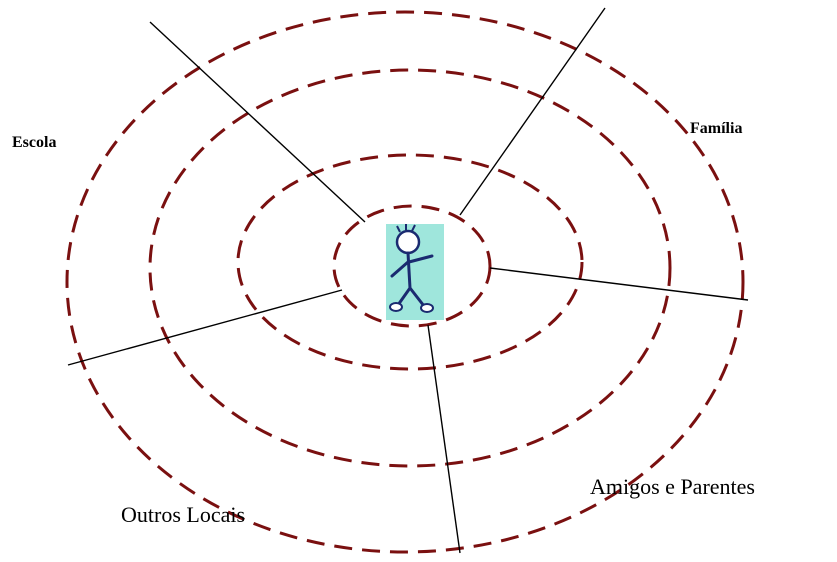  Describe the element at coordinates (406, 228) in the screenshot. I see `figure-hair` at that location.